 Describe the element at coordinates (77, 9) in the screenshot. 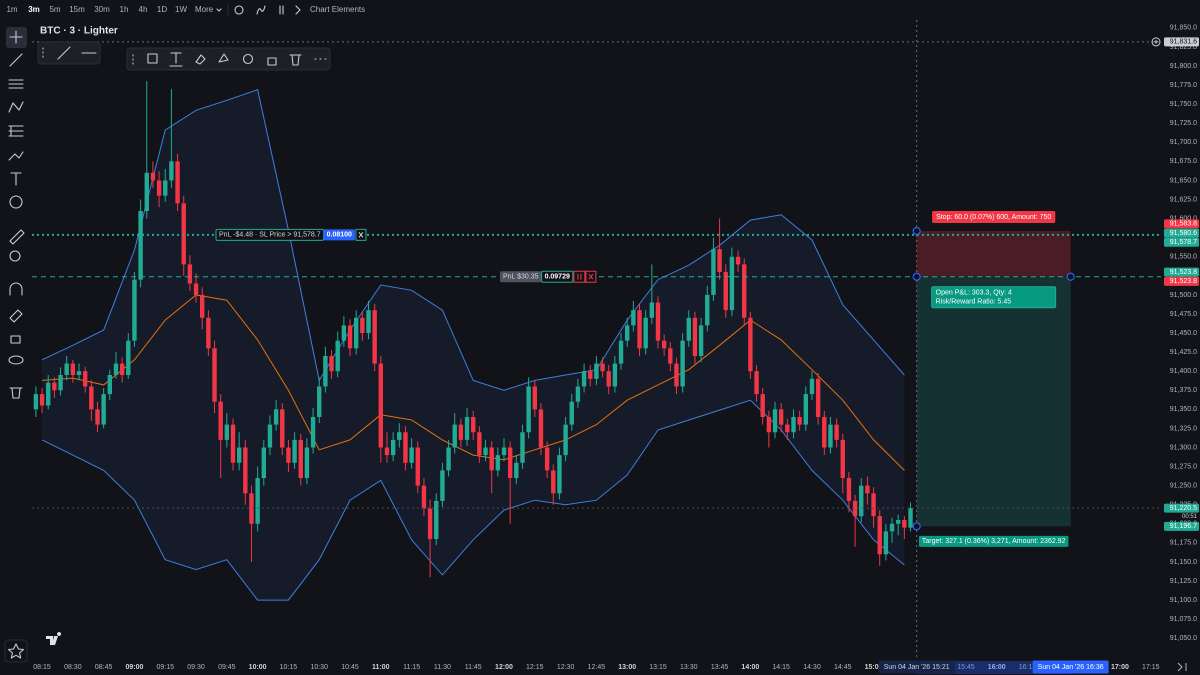

I see `timeframe: 15m` at that location.